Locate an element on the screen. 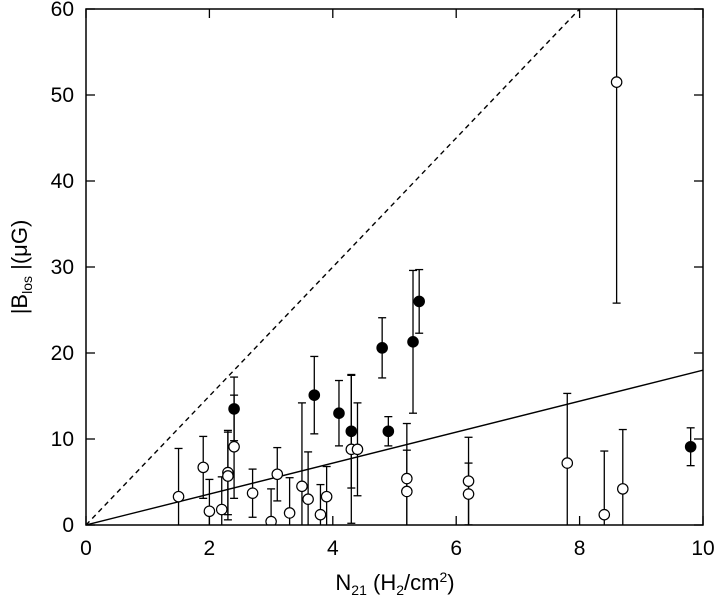  y-tick-label: 10 is located at coordinates (62, 439).